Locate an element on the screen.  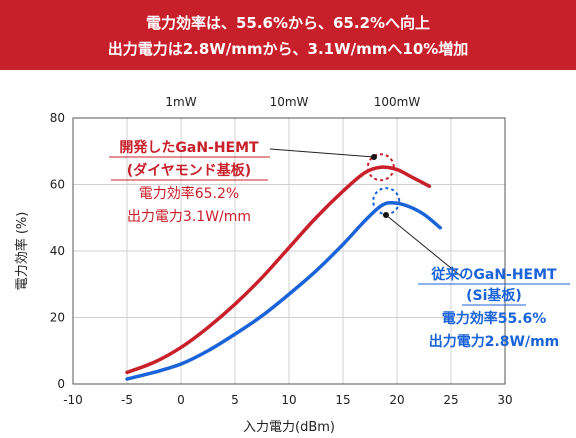
banner-line-1: 電力効率は、55.6%から、65.2%へ向上 is located at coordinates (288, 23).